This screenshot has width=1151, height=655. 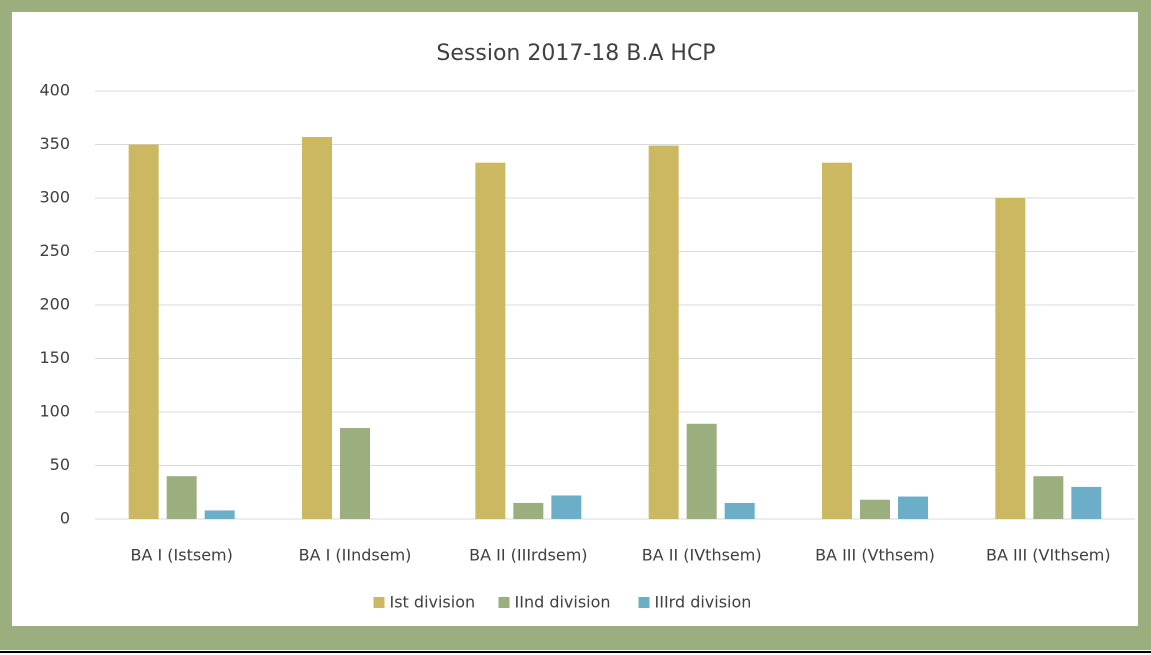 I want to click on x-tick-label: BA II (IVthsem), so click(x=702, y=555).